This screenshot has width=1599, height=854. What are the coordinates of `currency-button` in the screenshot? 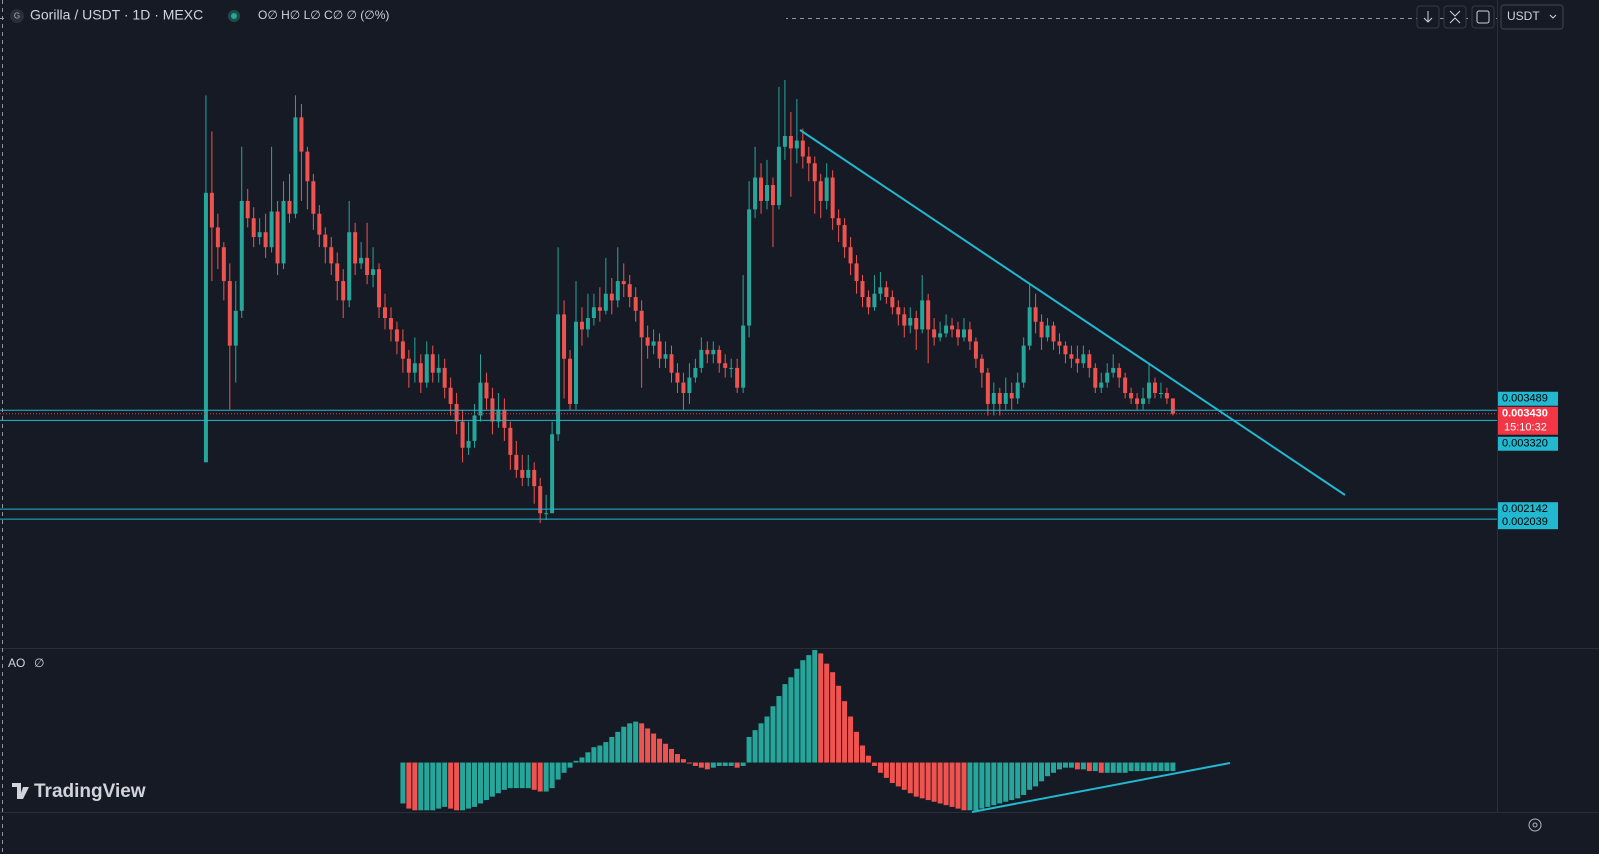 It's located at (1532, 17).